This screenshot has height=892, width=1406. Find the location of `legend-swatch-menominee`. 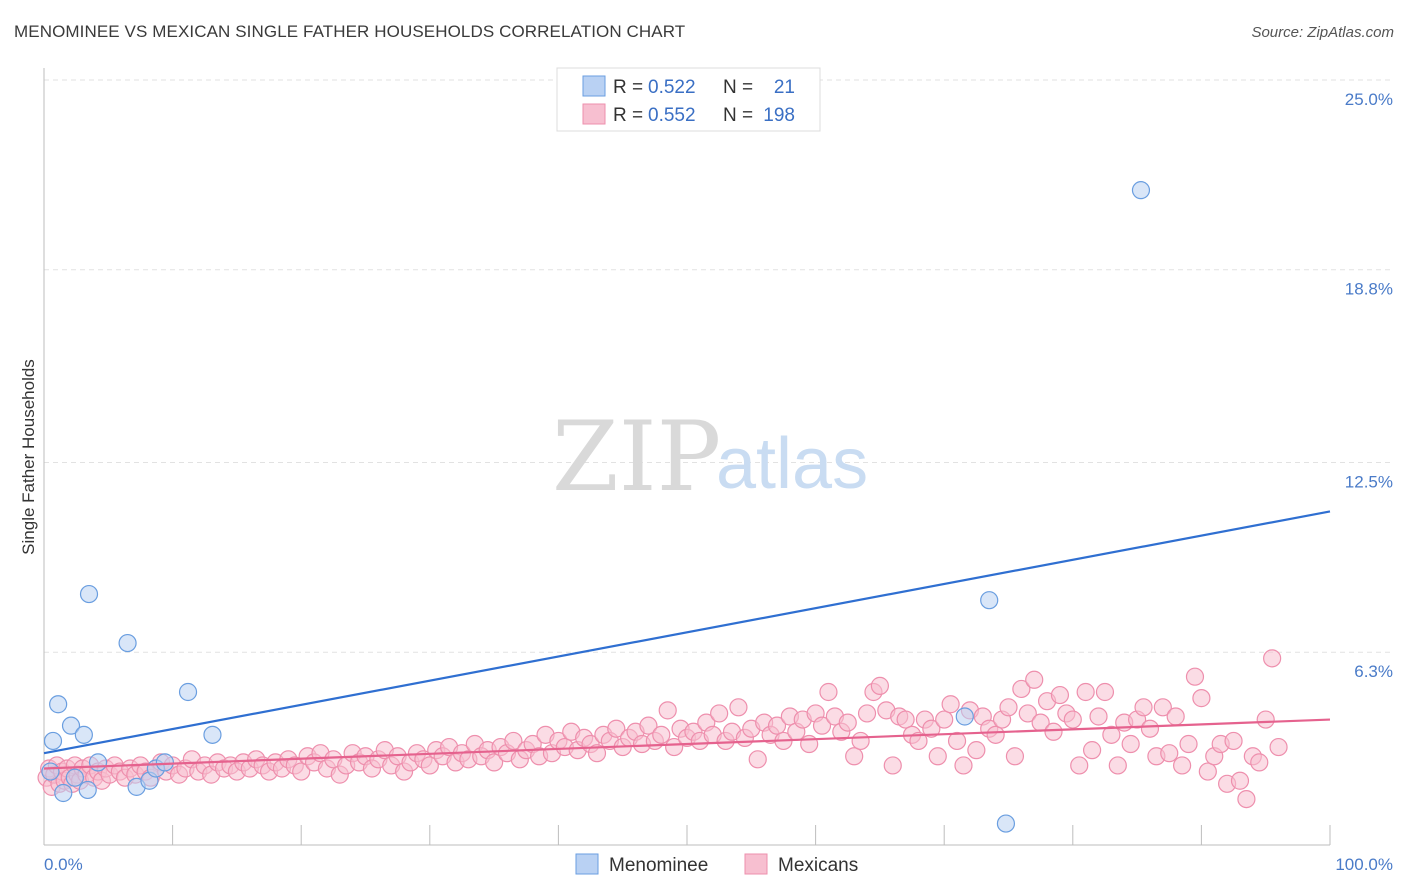

legend-swatch-menominee is located at coordinates (594, 86).